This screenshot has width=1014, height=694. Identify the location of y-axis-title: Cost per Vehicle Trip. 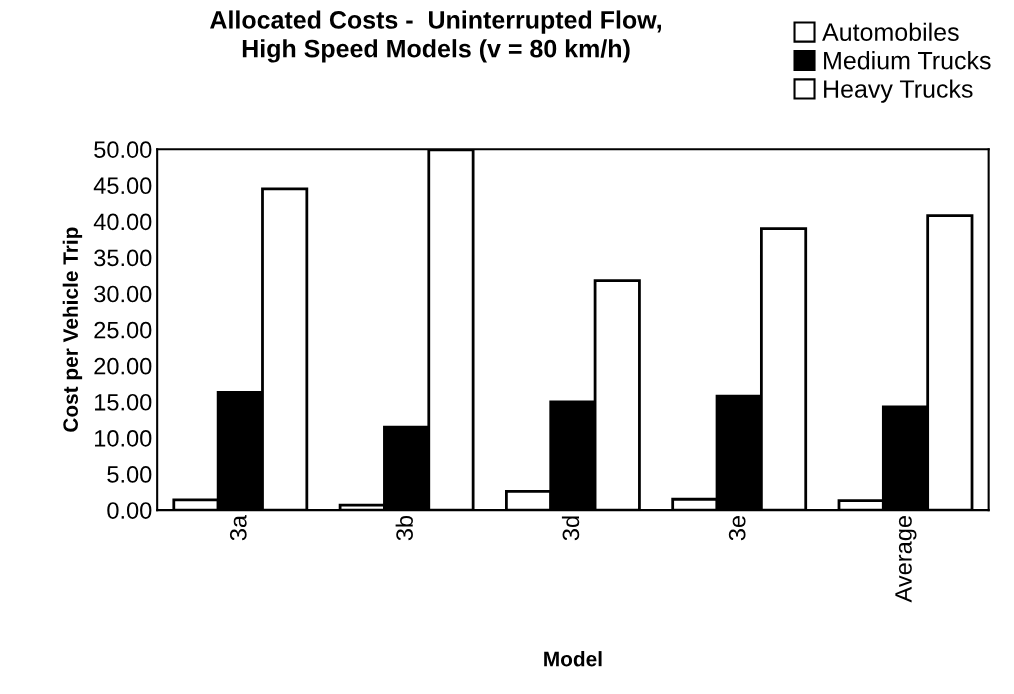
(72, 329).